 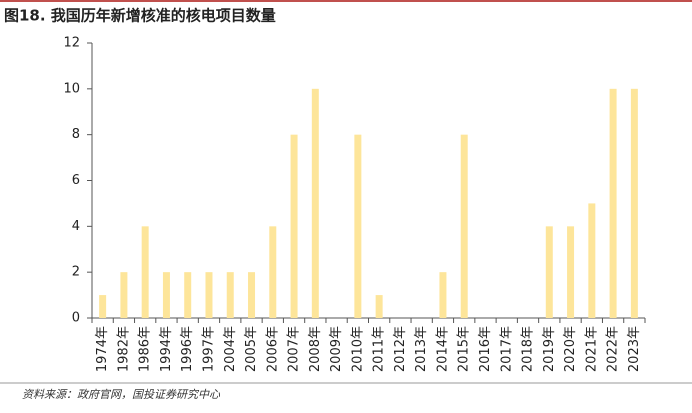 I want to click on x-tick-label: 2011年, so click(x=379, y=349).